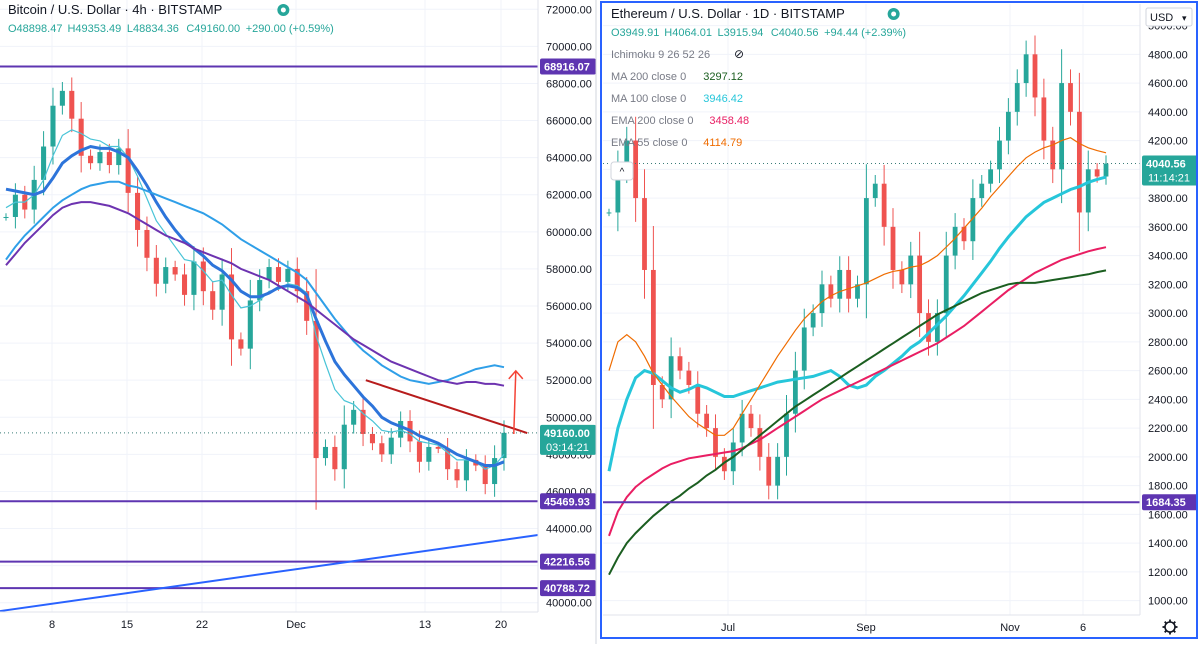 This screenshot has width=1200, height=649. Describe the element at coordinates (1168, 199) in the screenshot. I see `eth-y-tick-label: 3800.00` at that location.